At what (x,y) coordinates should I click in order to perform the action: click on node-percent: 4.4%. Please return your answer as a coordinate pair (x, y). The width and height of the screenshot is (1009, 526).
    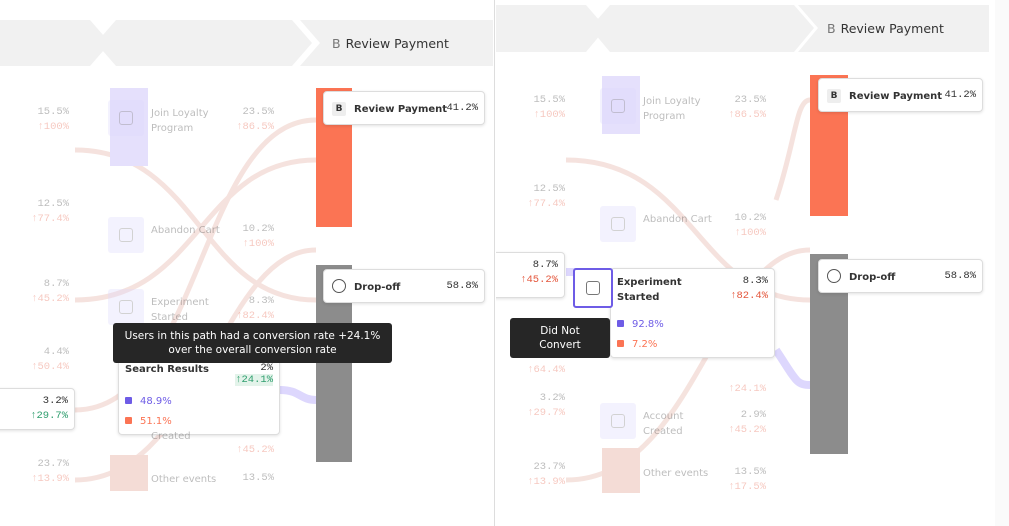
    Looking at the image, I should click on (56, 352).